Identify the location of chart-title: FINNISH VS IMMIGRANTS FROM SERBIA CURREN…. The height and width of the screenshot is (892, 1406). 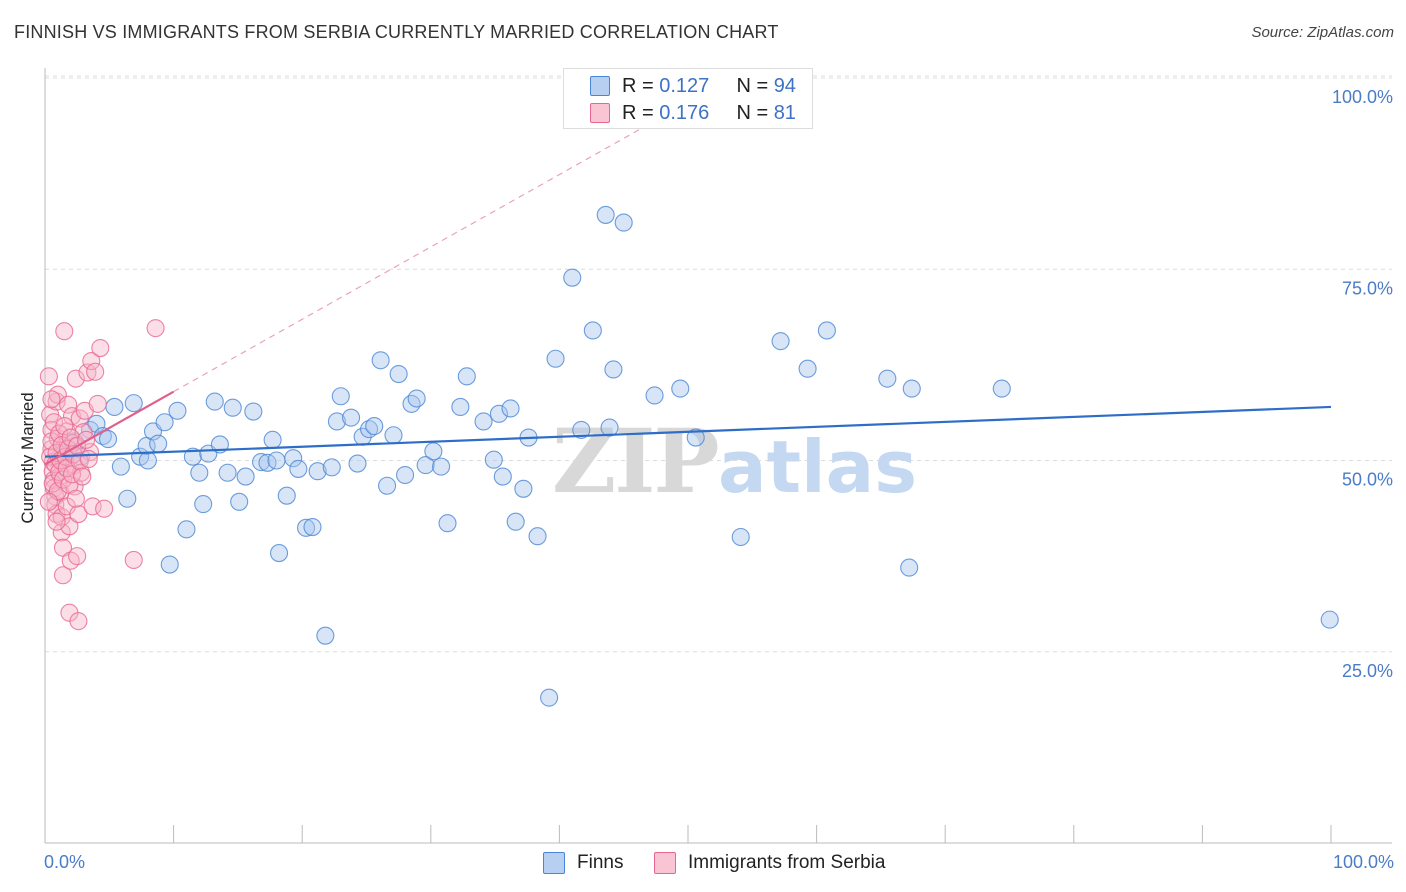
(396, 32).